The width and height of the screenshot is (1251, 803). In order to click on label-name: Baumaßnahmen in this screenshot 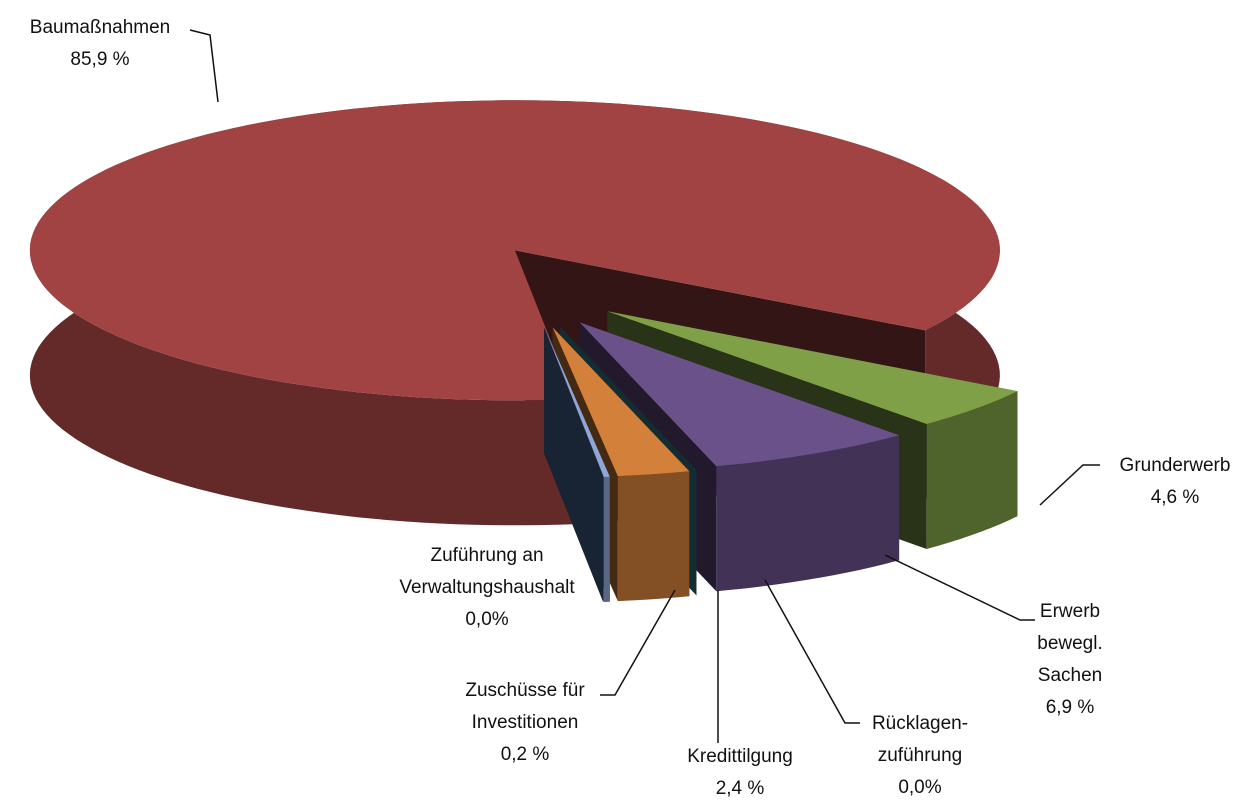, I will do `click(100, 27)`.